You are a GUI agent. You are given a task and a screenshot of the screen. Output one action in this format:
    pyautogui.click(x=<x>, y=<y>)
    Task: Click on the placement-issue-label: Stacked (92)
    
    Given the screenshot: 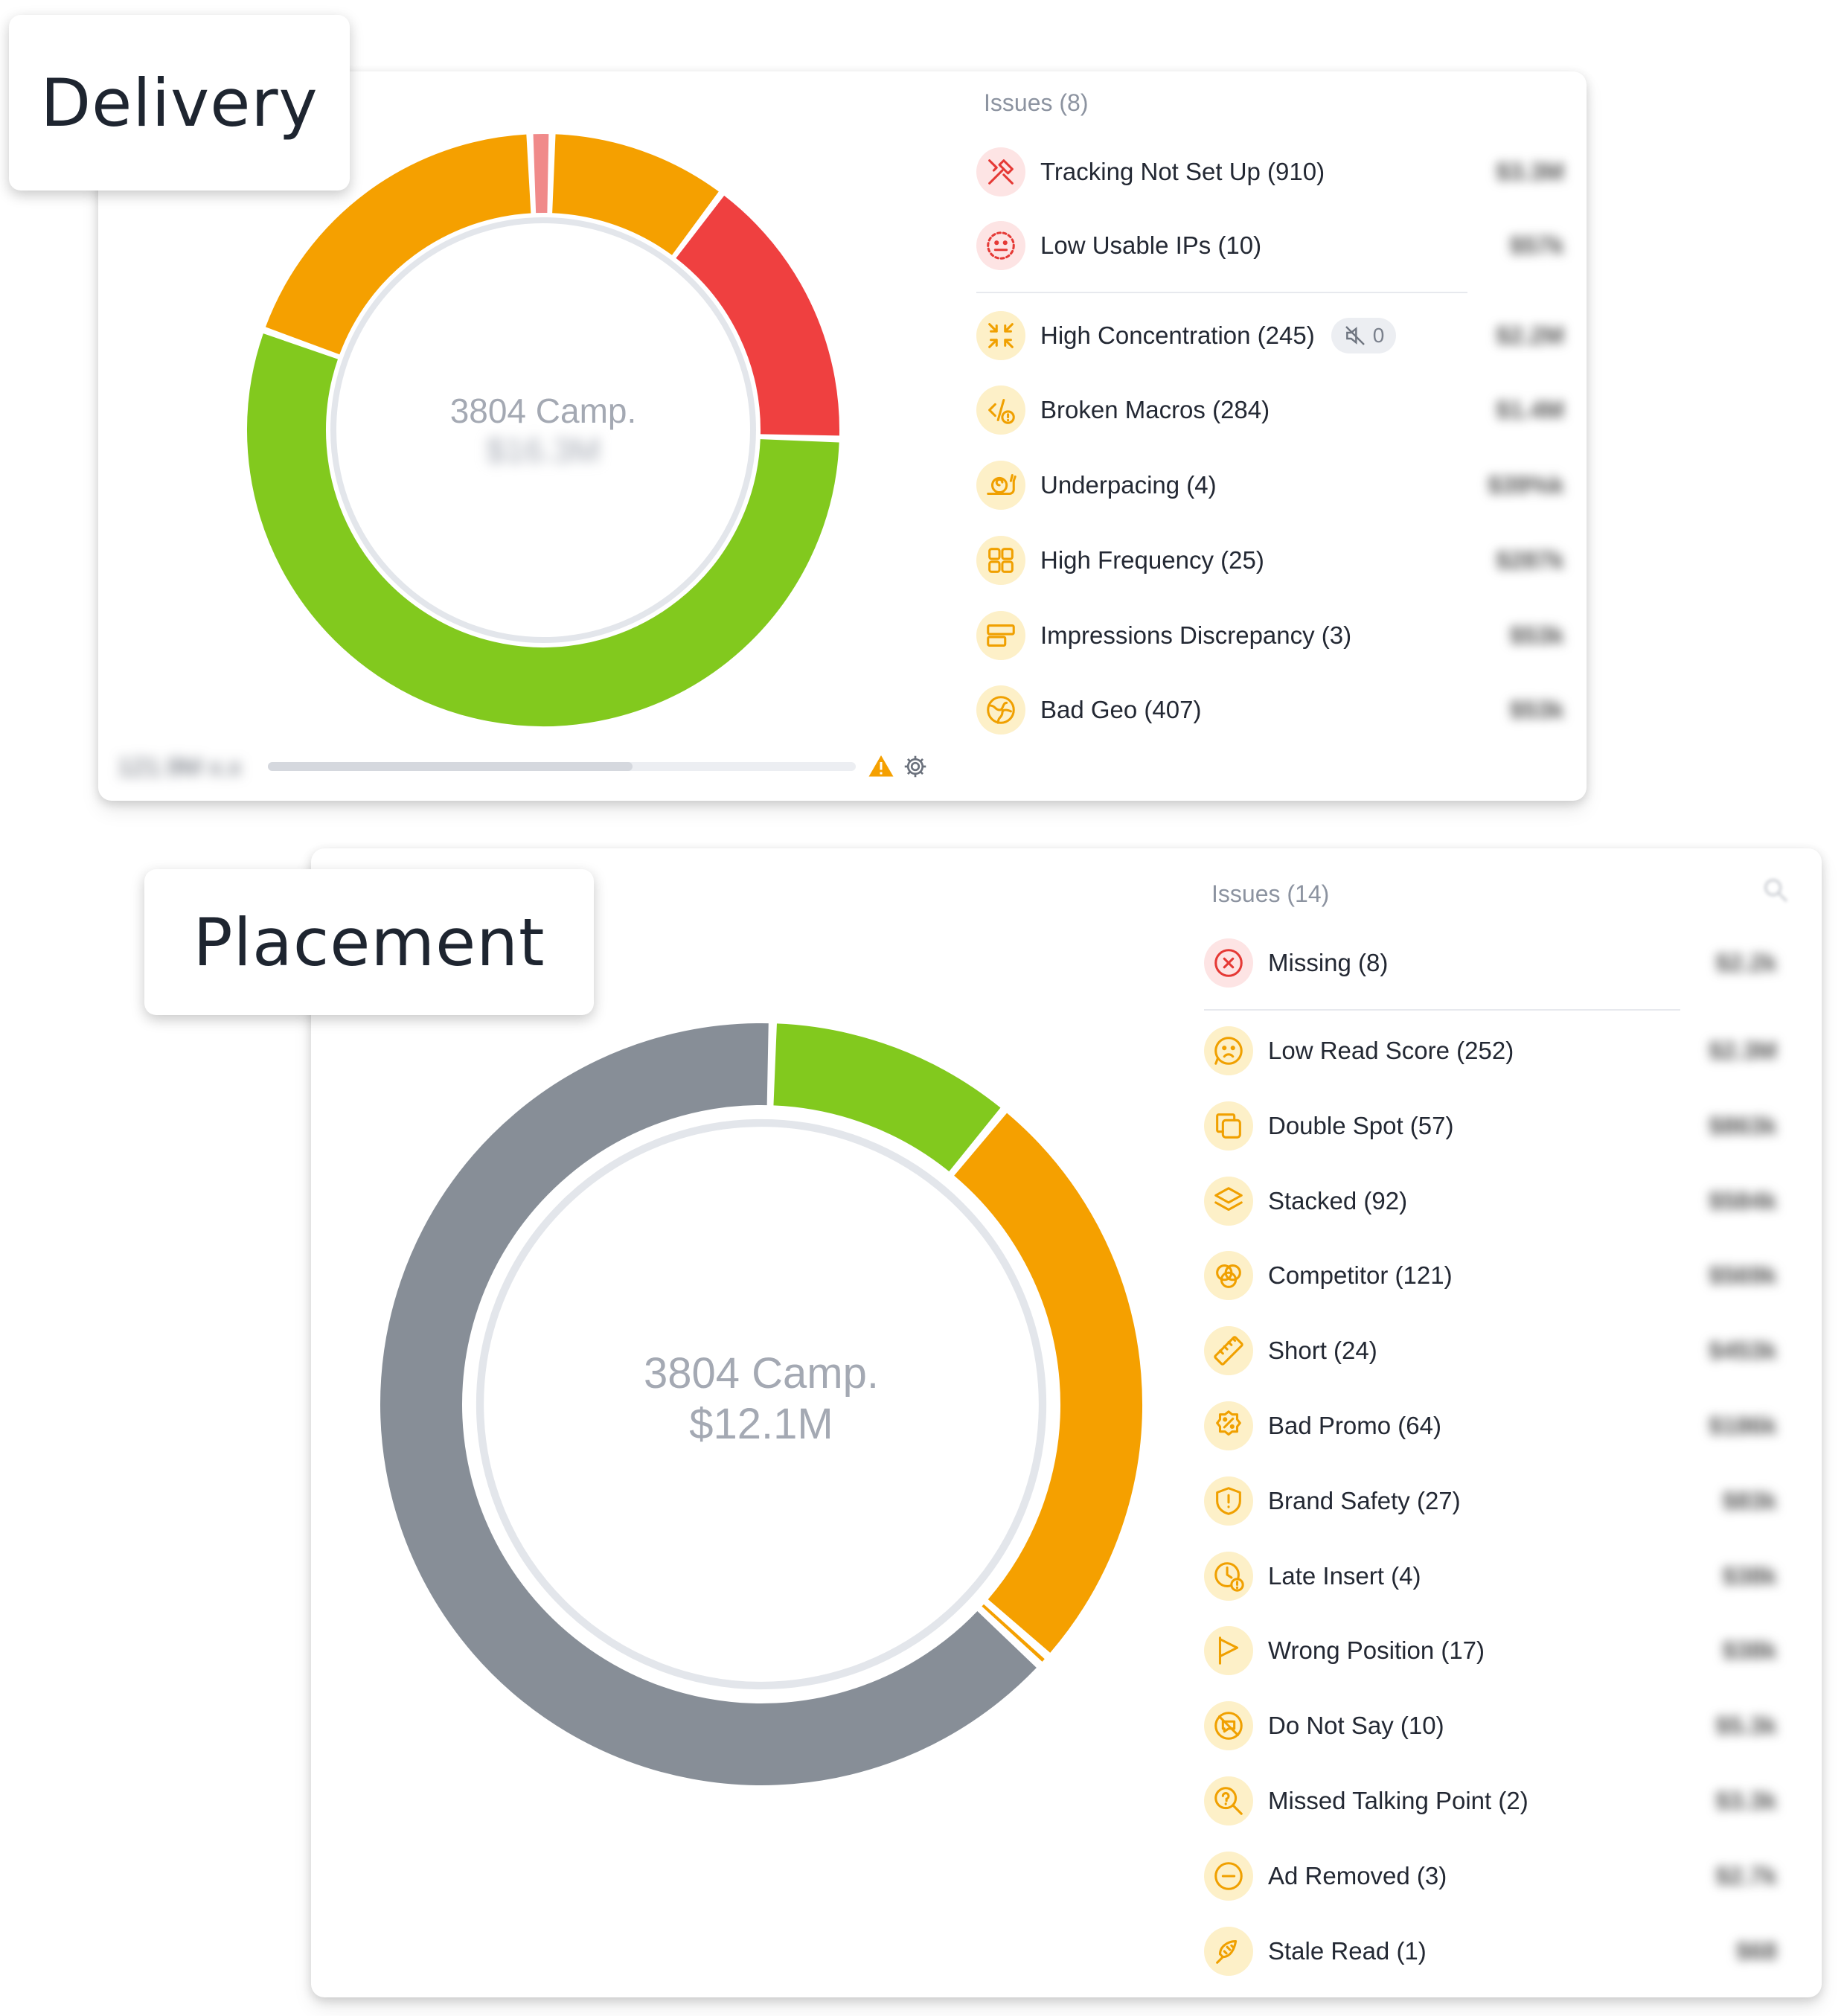 What is the action you would take?
    pyautogui.click(x=1338, y=1200)
    